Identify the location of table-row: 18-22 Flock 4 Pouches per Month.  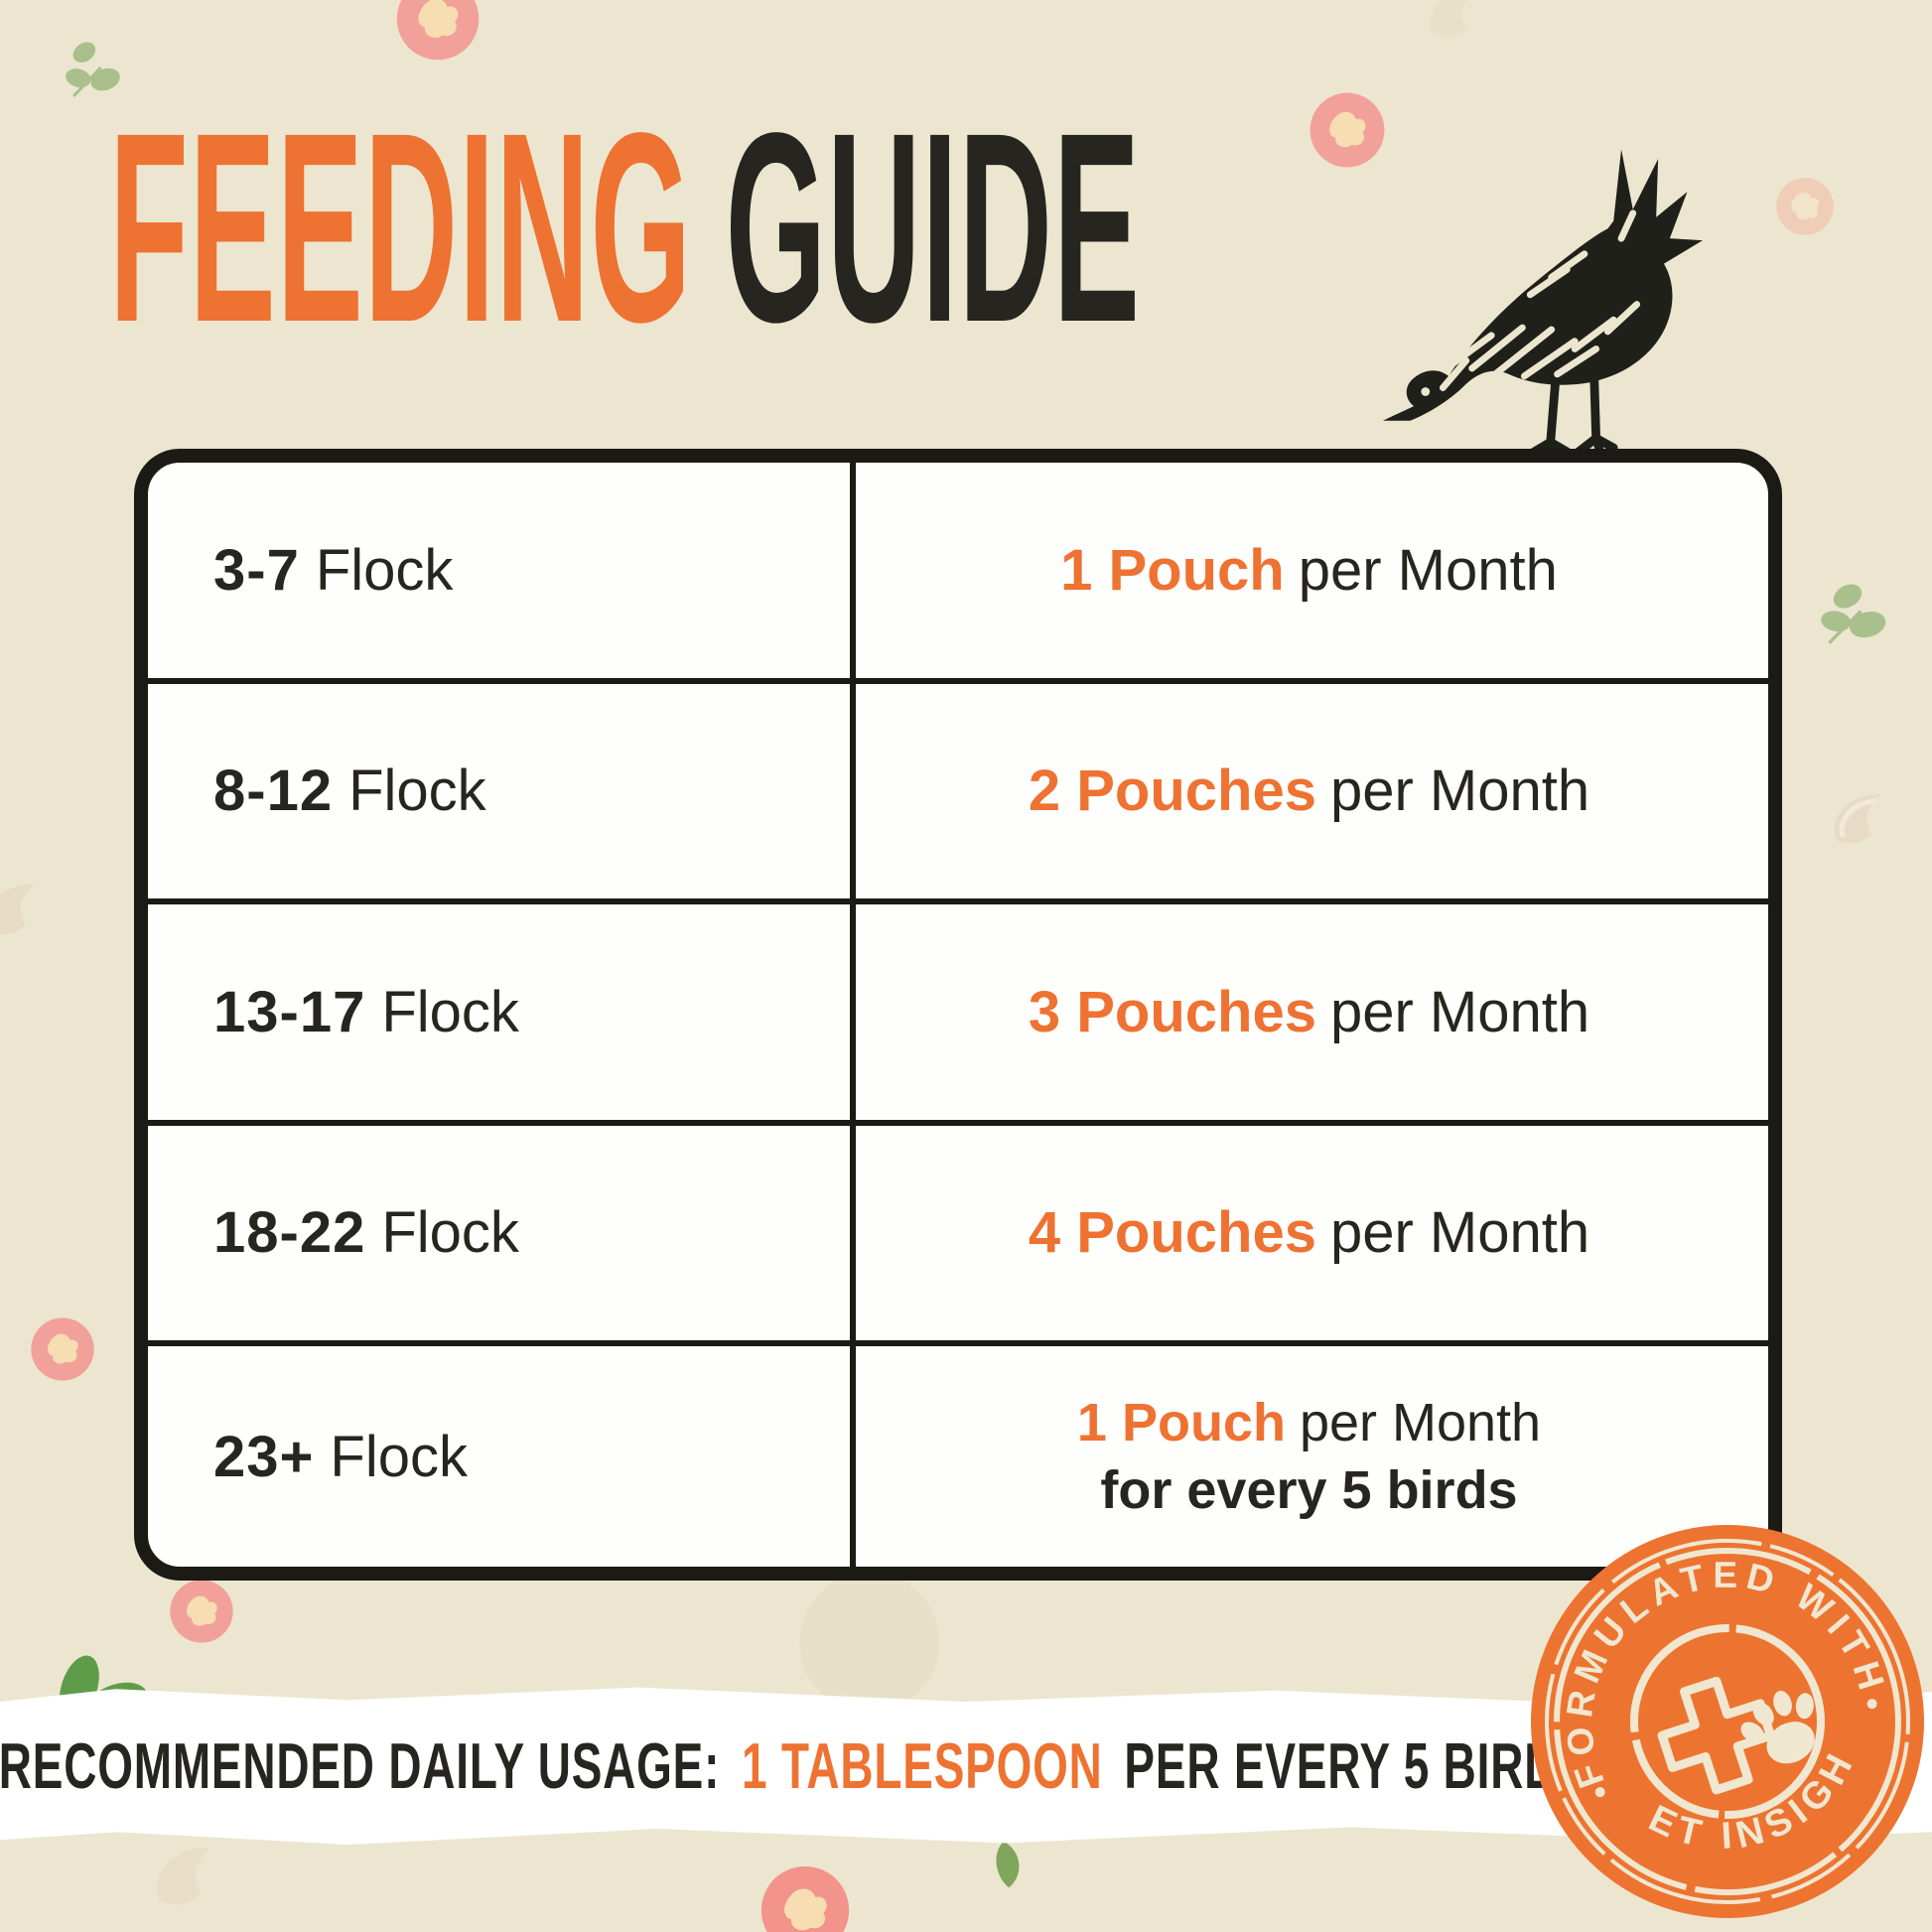
(958, 1236).